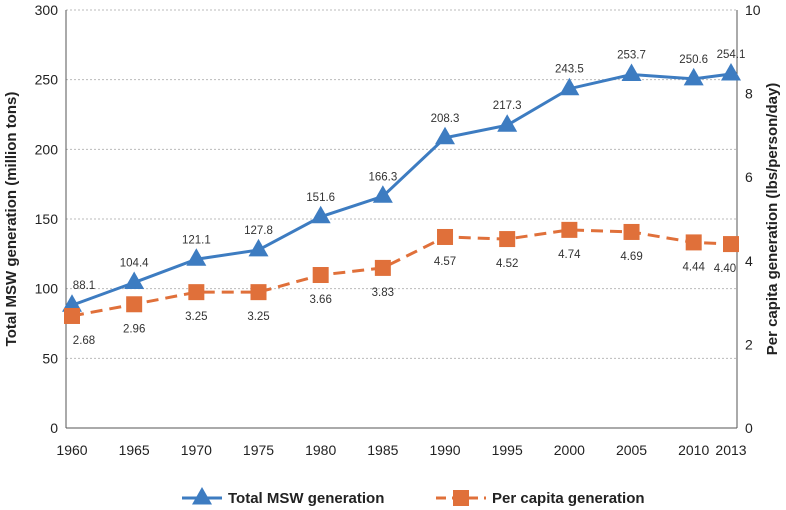  What do you see at coordinates (320, 300) in the screenshot?
I see `per-capita-data-label: 3.66` at bounding box center [320, 300].